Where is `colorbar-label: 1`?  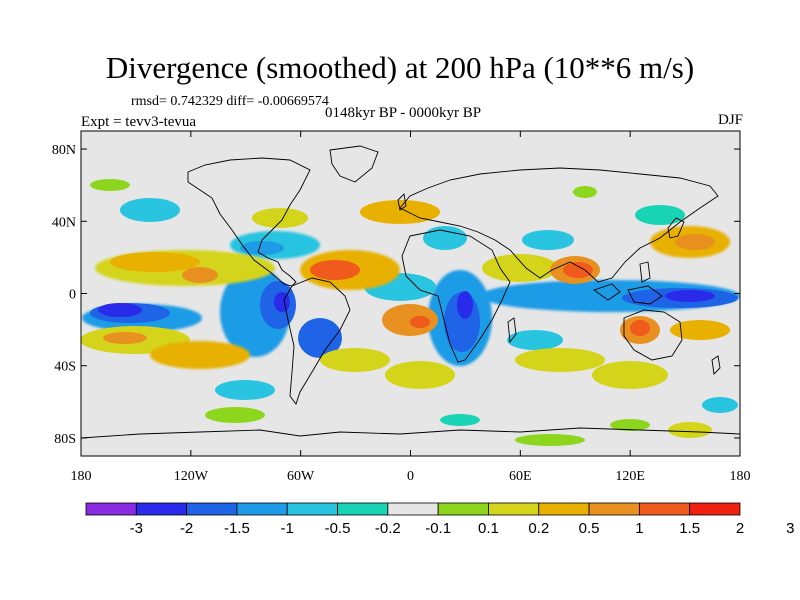 colorbar-label: 1 is located at coordinates (639, 528).